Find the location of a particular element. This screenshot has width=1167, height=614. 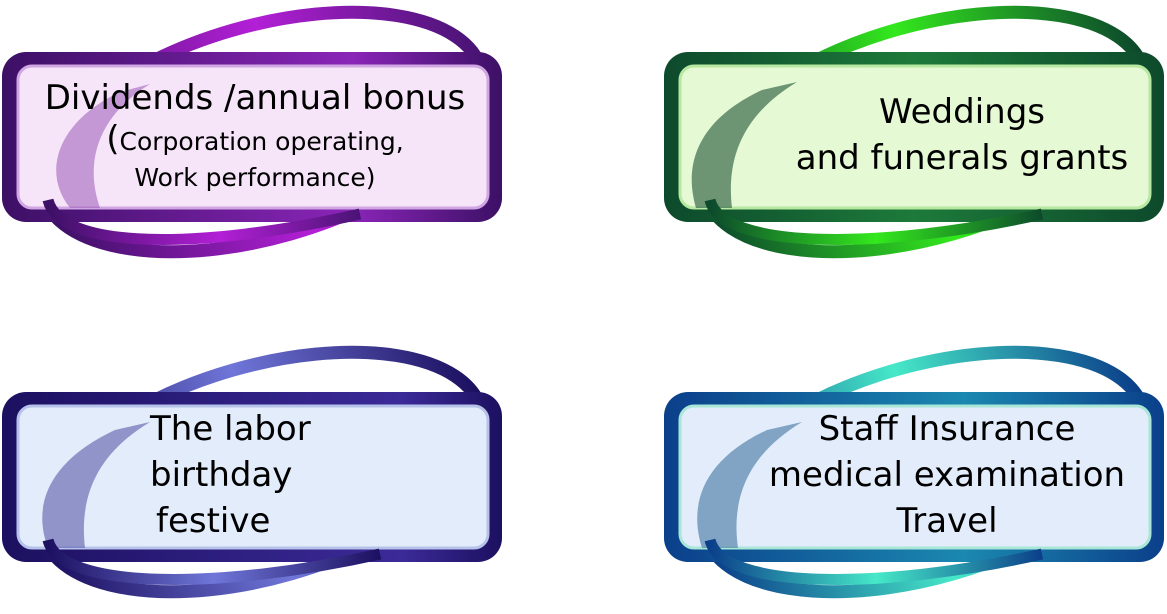

dividends-title: Dividends /annual bonus is located at coordinates (255, 97).